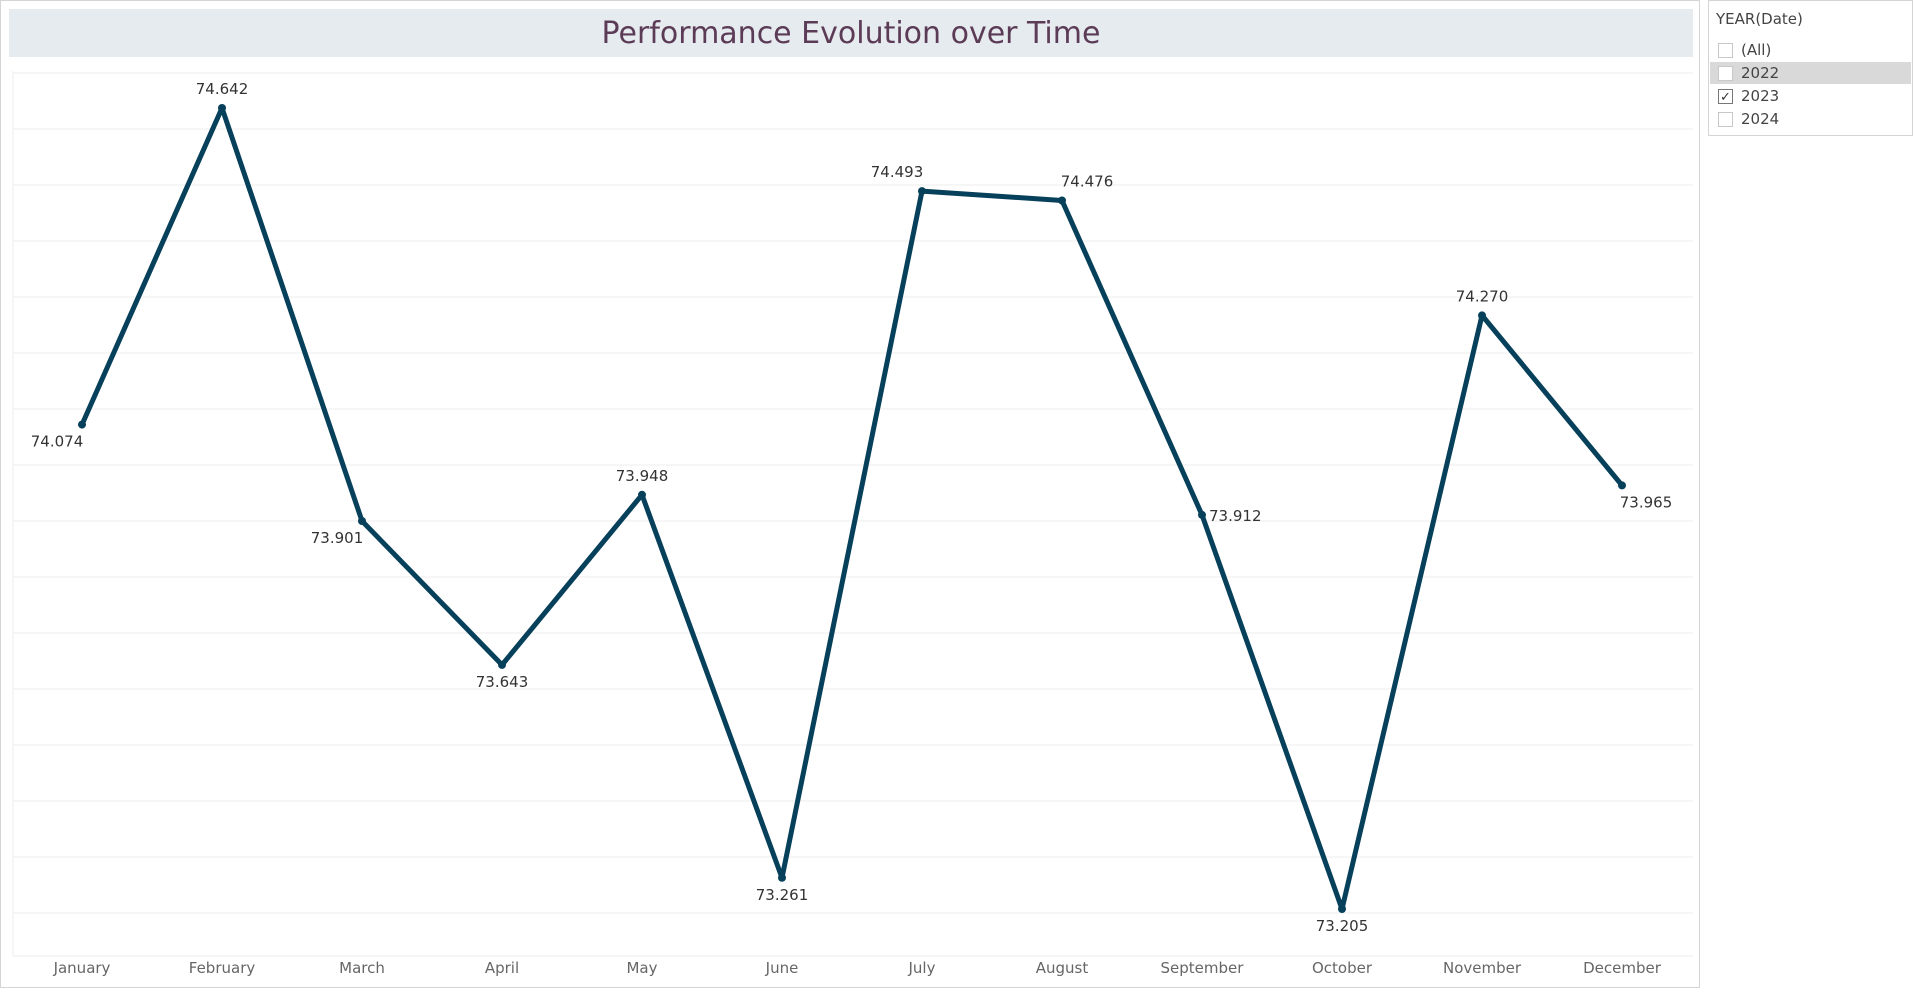 This screenshot has height=992, width=1913. What do you see at coordinates (1760, 119) in the screenshot?
I see `filter-option-label: 2024` at bounding box center [1760, 119].